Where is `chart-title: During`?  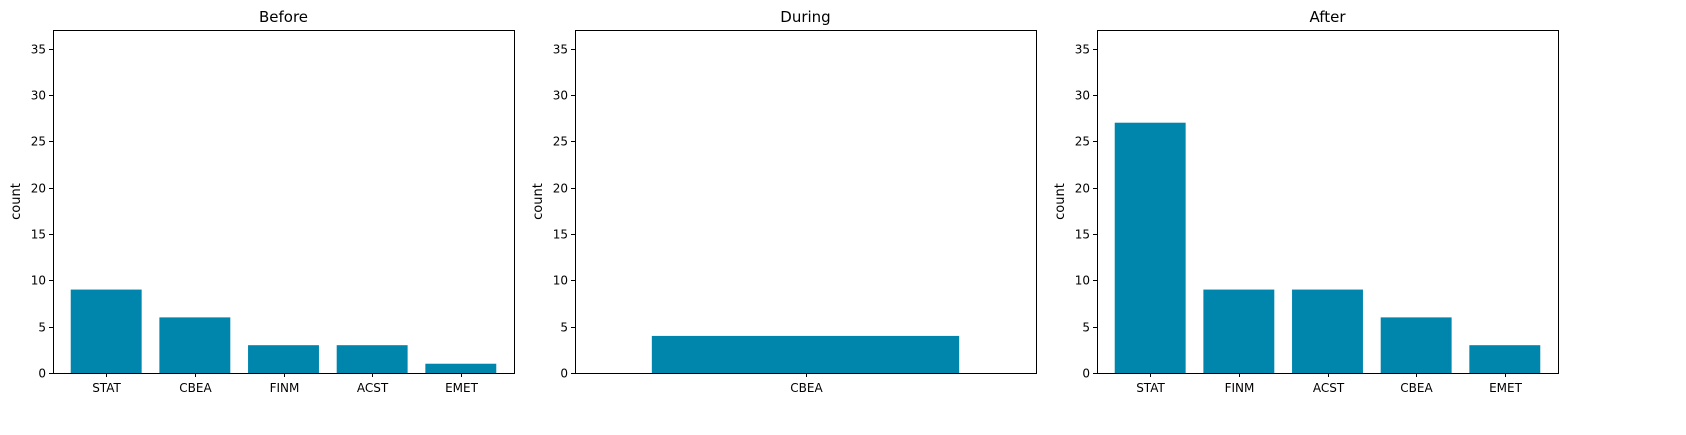
chart-title: During is located at coordinates (805, 17).